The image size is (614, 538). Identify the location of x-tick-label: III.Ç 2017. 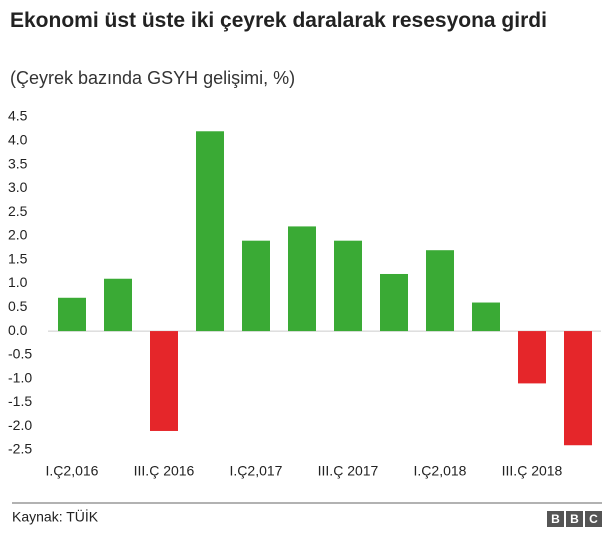
(348, 471).